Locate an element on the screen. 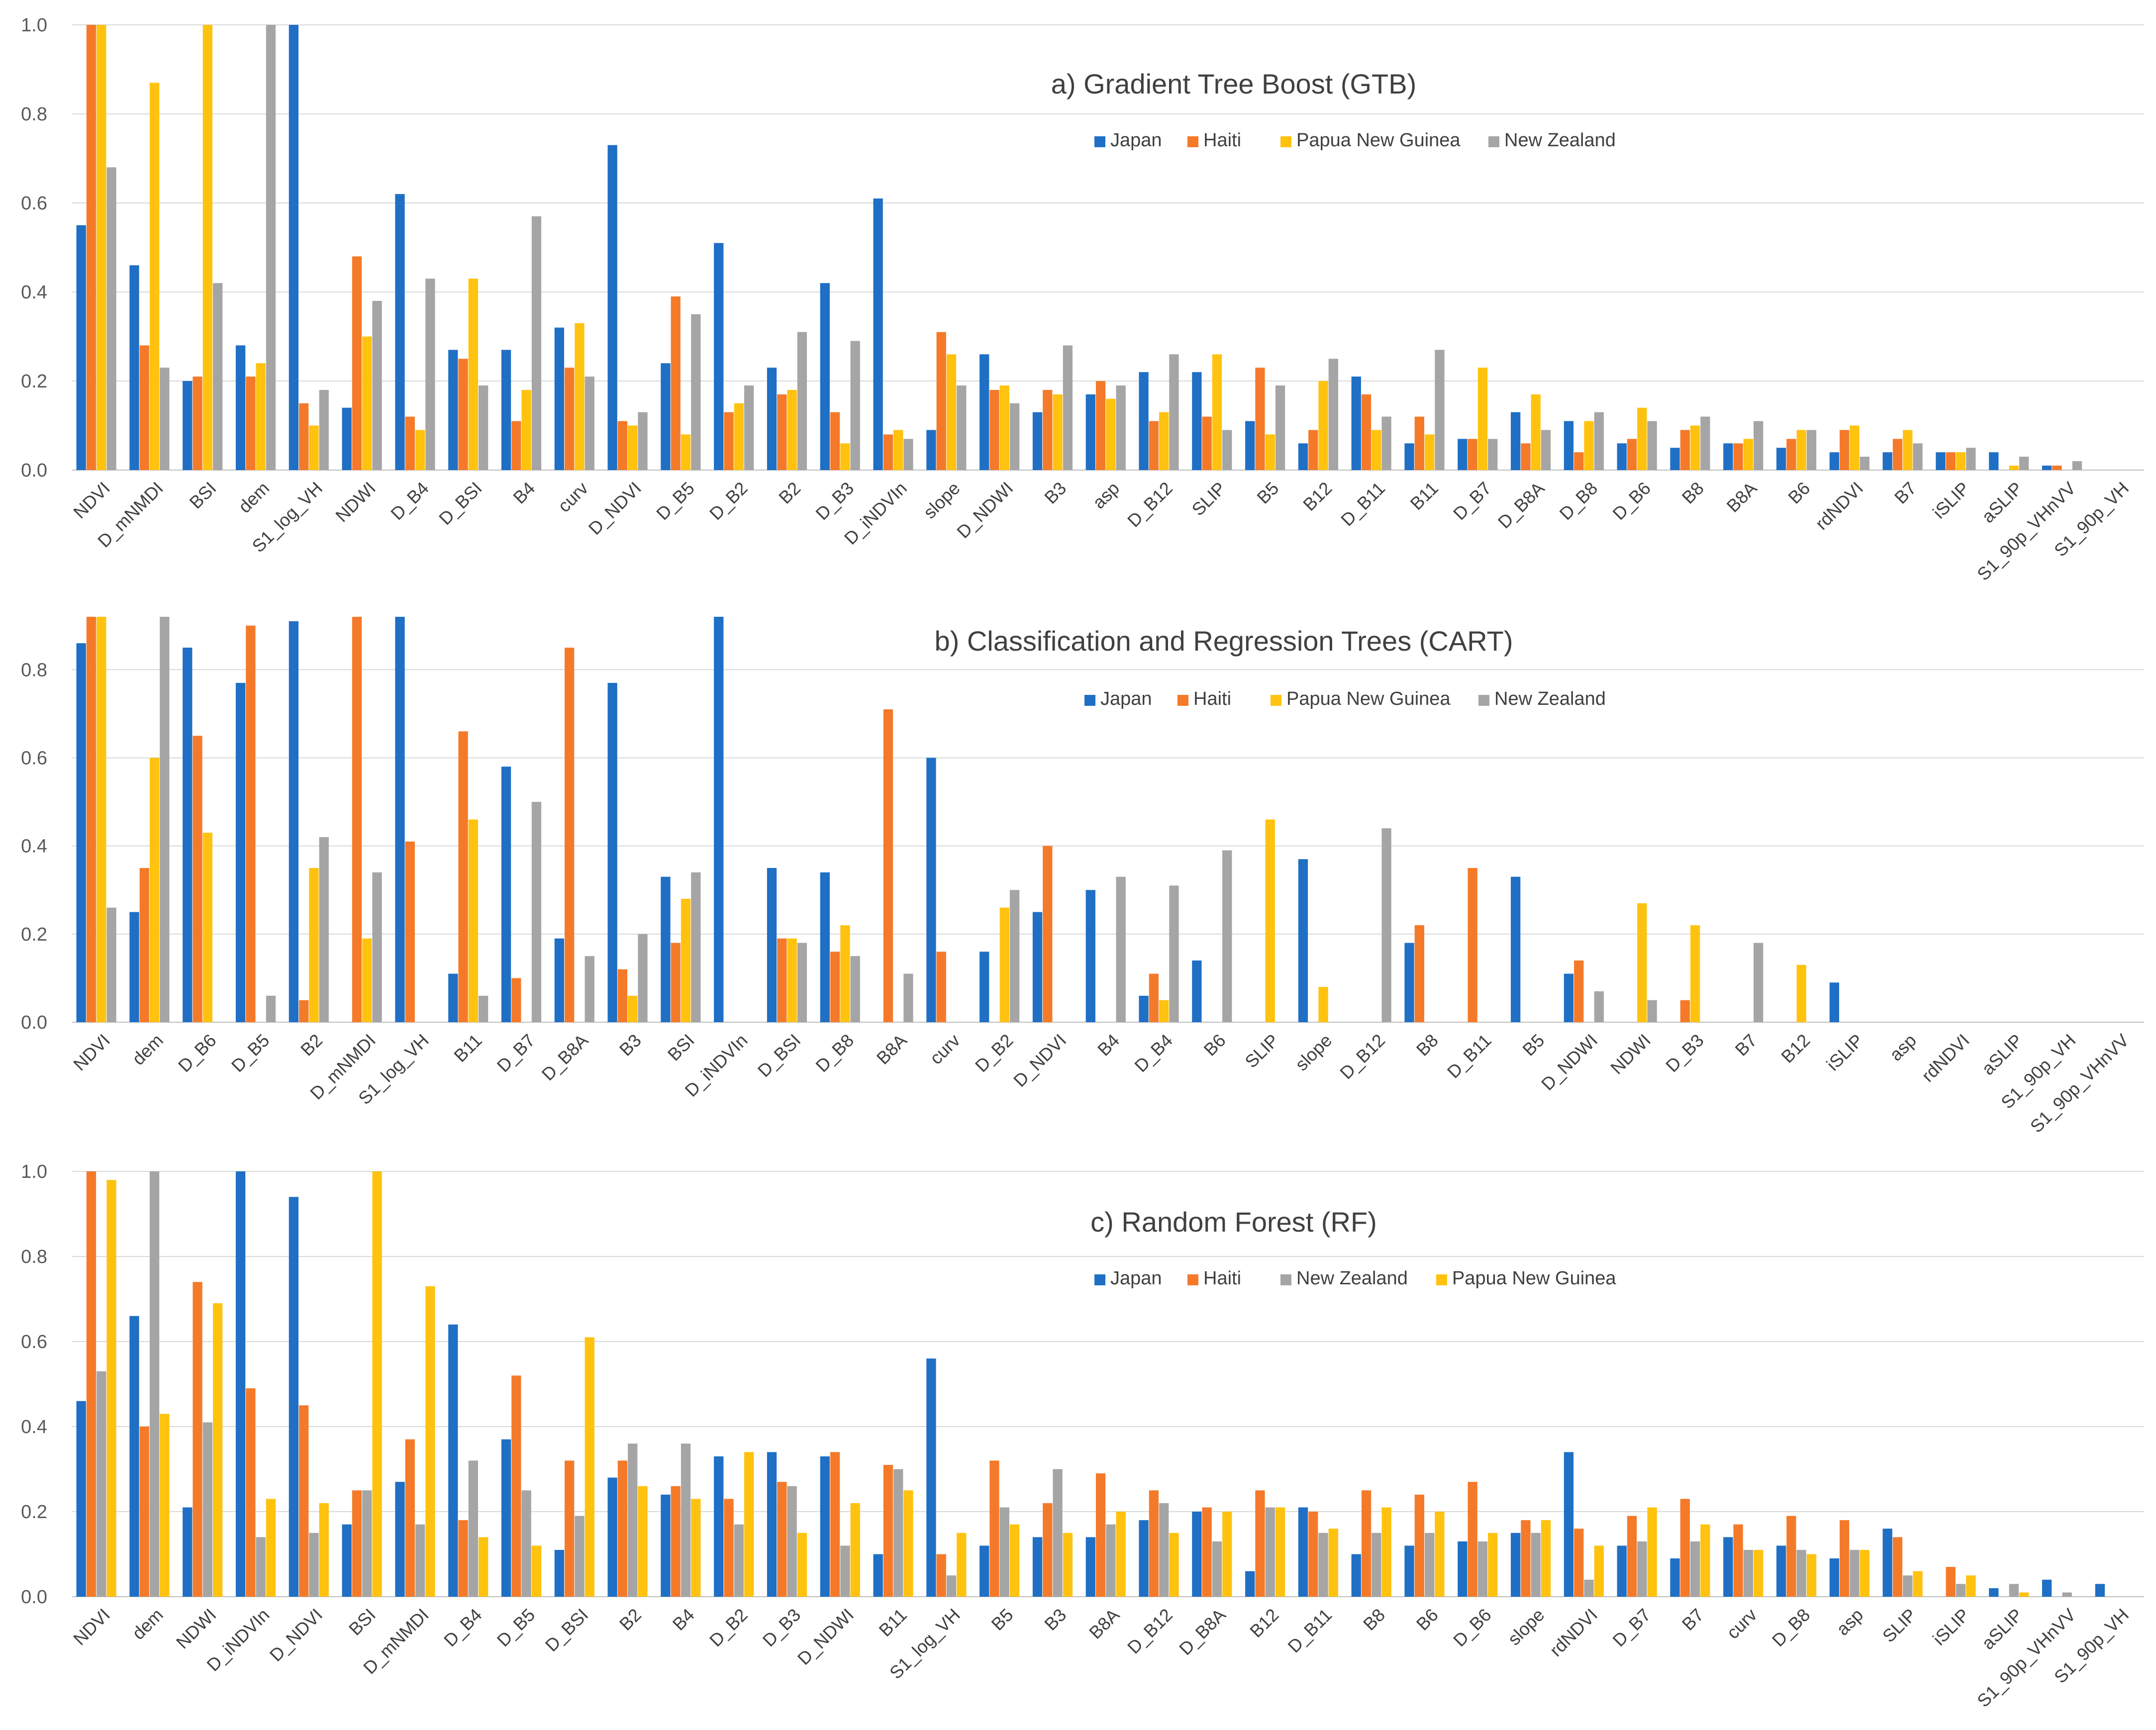 This screenshot has width=2156, height=1730. legend-item: Papua New Guinea is located at coordinates (1361, 698).